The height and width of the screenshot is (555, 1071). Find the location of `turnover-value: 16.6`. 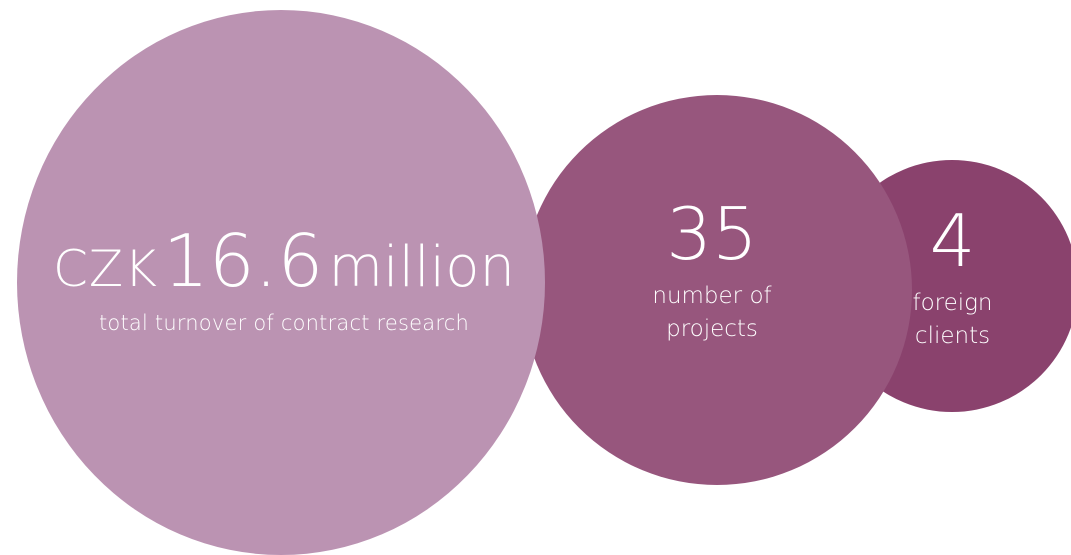

turnover-value: 16.6 is located at coordinates (243, 261).